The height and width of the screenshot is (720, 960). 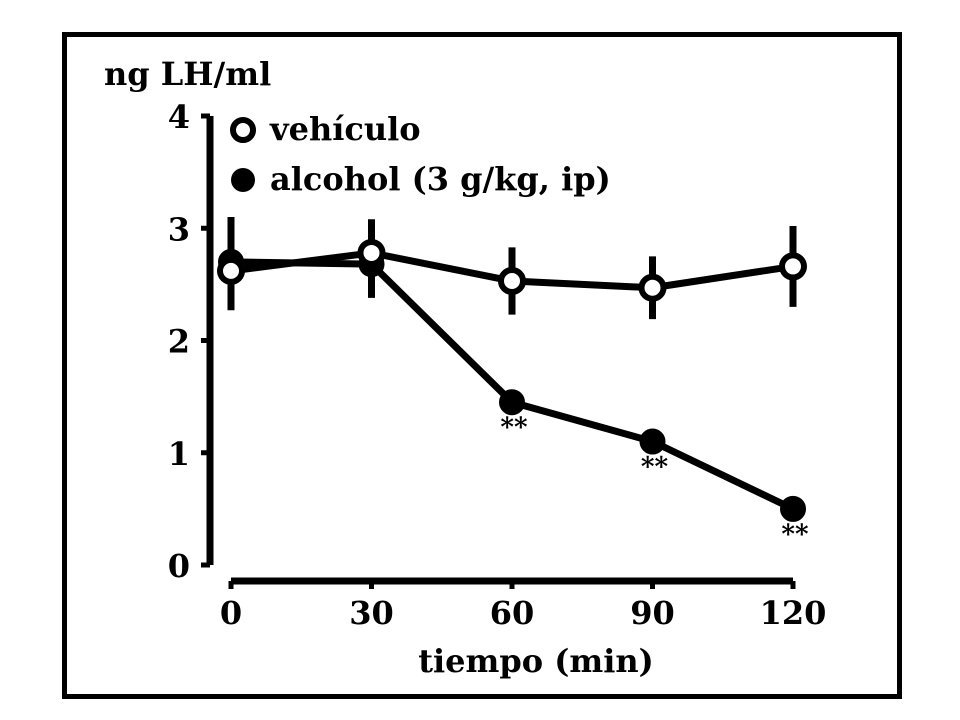 What do you see at coordinates (179, 229) in the screenshot?
I see `y-tick-label: 3` at bounding box center [179, 229].